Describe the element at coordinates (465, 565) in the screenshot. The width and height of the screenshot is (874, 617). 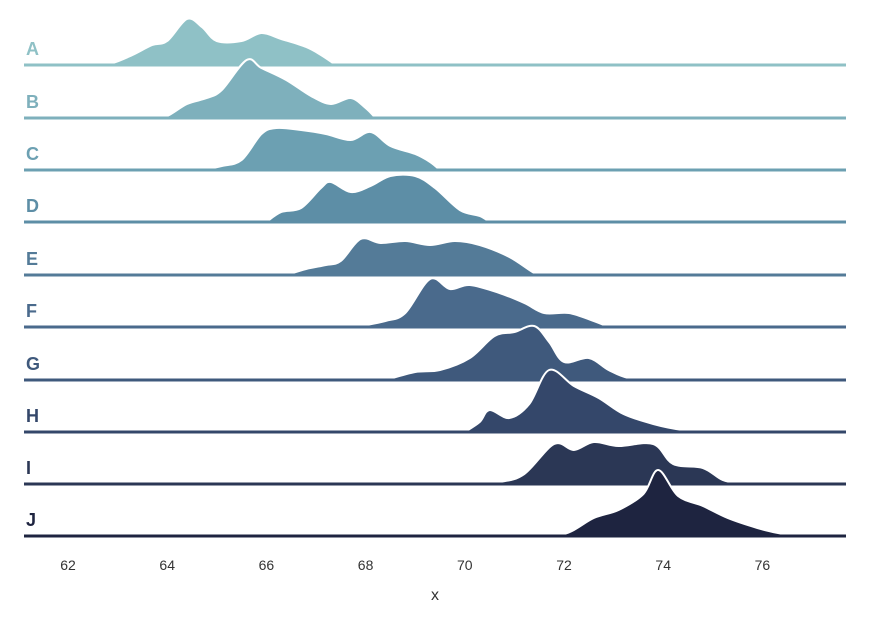
I see `x-tick-label: 70` at that location.